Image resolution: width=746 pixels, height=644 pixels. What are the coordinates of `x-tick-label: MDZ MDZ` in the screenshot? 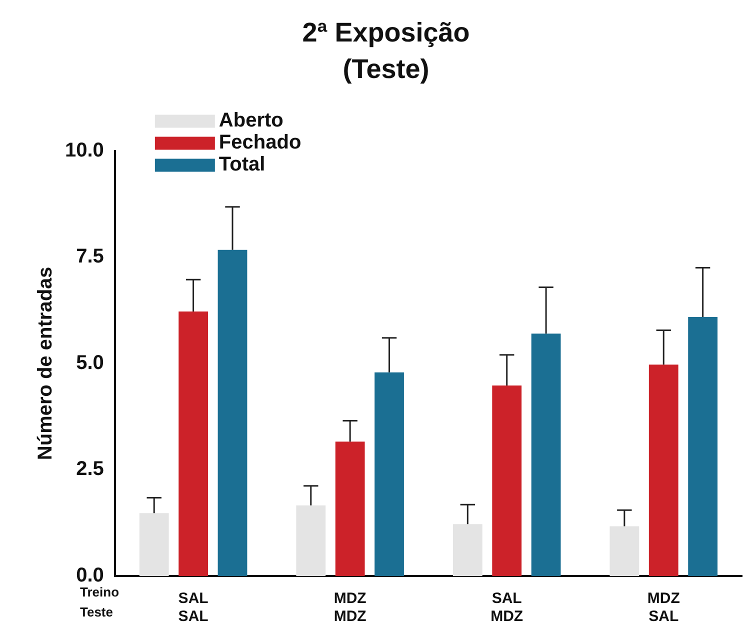 It's located at (350, 608).